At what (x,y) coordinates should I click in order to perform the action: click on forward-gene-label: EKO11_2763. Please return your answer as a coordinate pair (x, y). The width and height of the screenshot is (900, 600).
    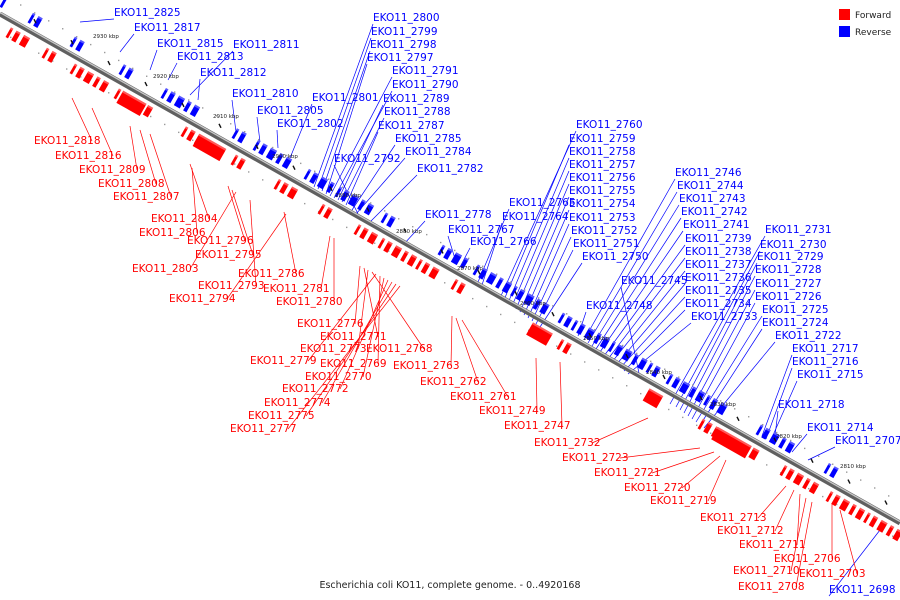
    Looking at the image, I should click on (426, 366).